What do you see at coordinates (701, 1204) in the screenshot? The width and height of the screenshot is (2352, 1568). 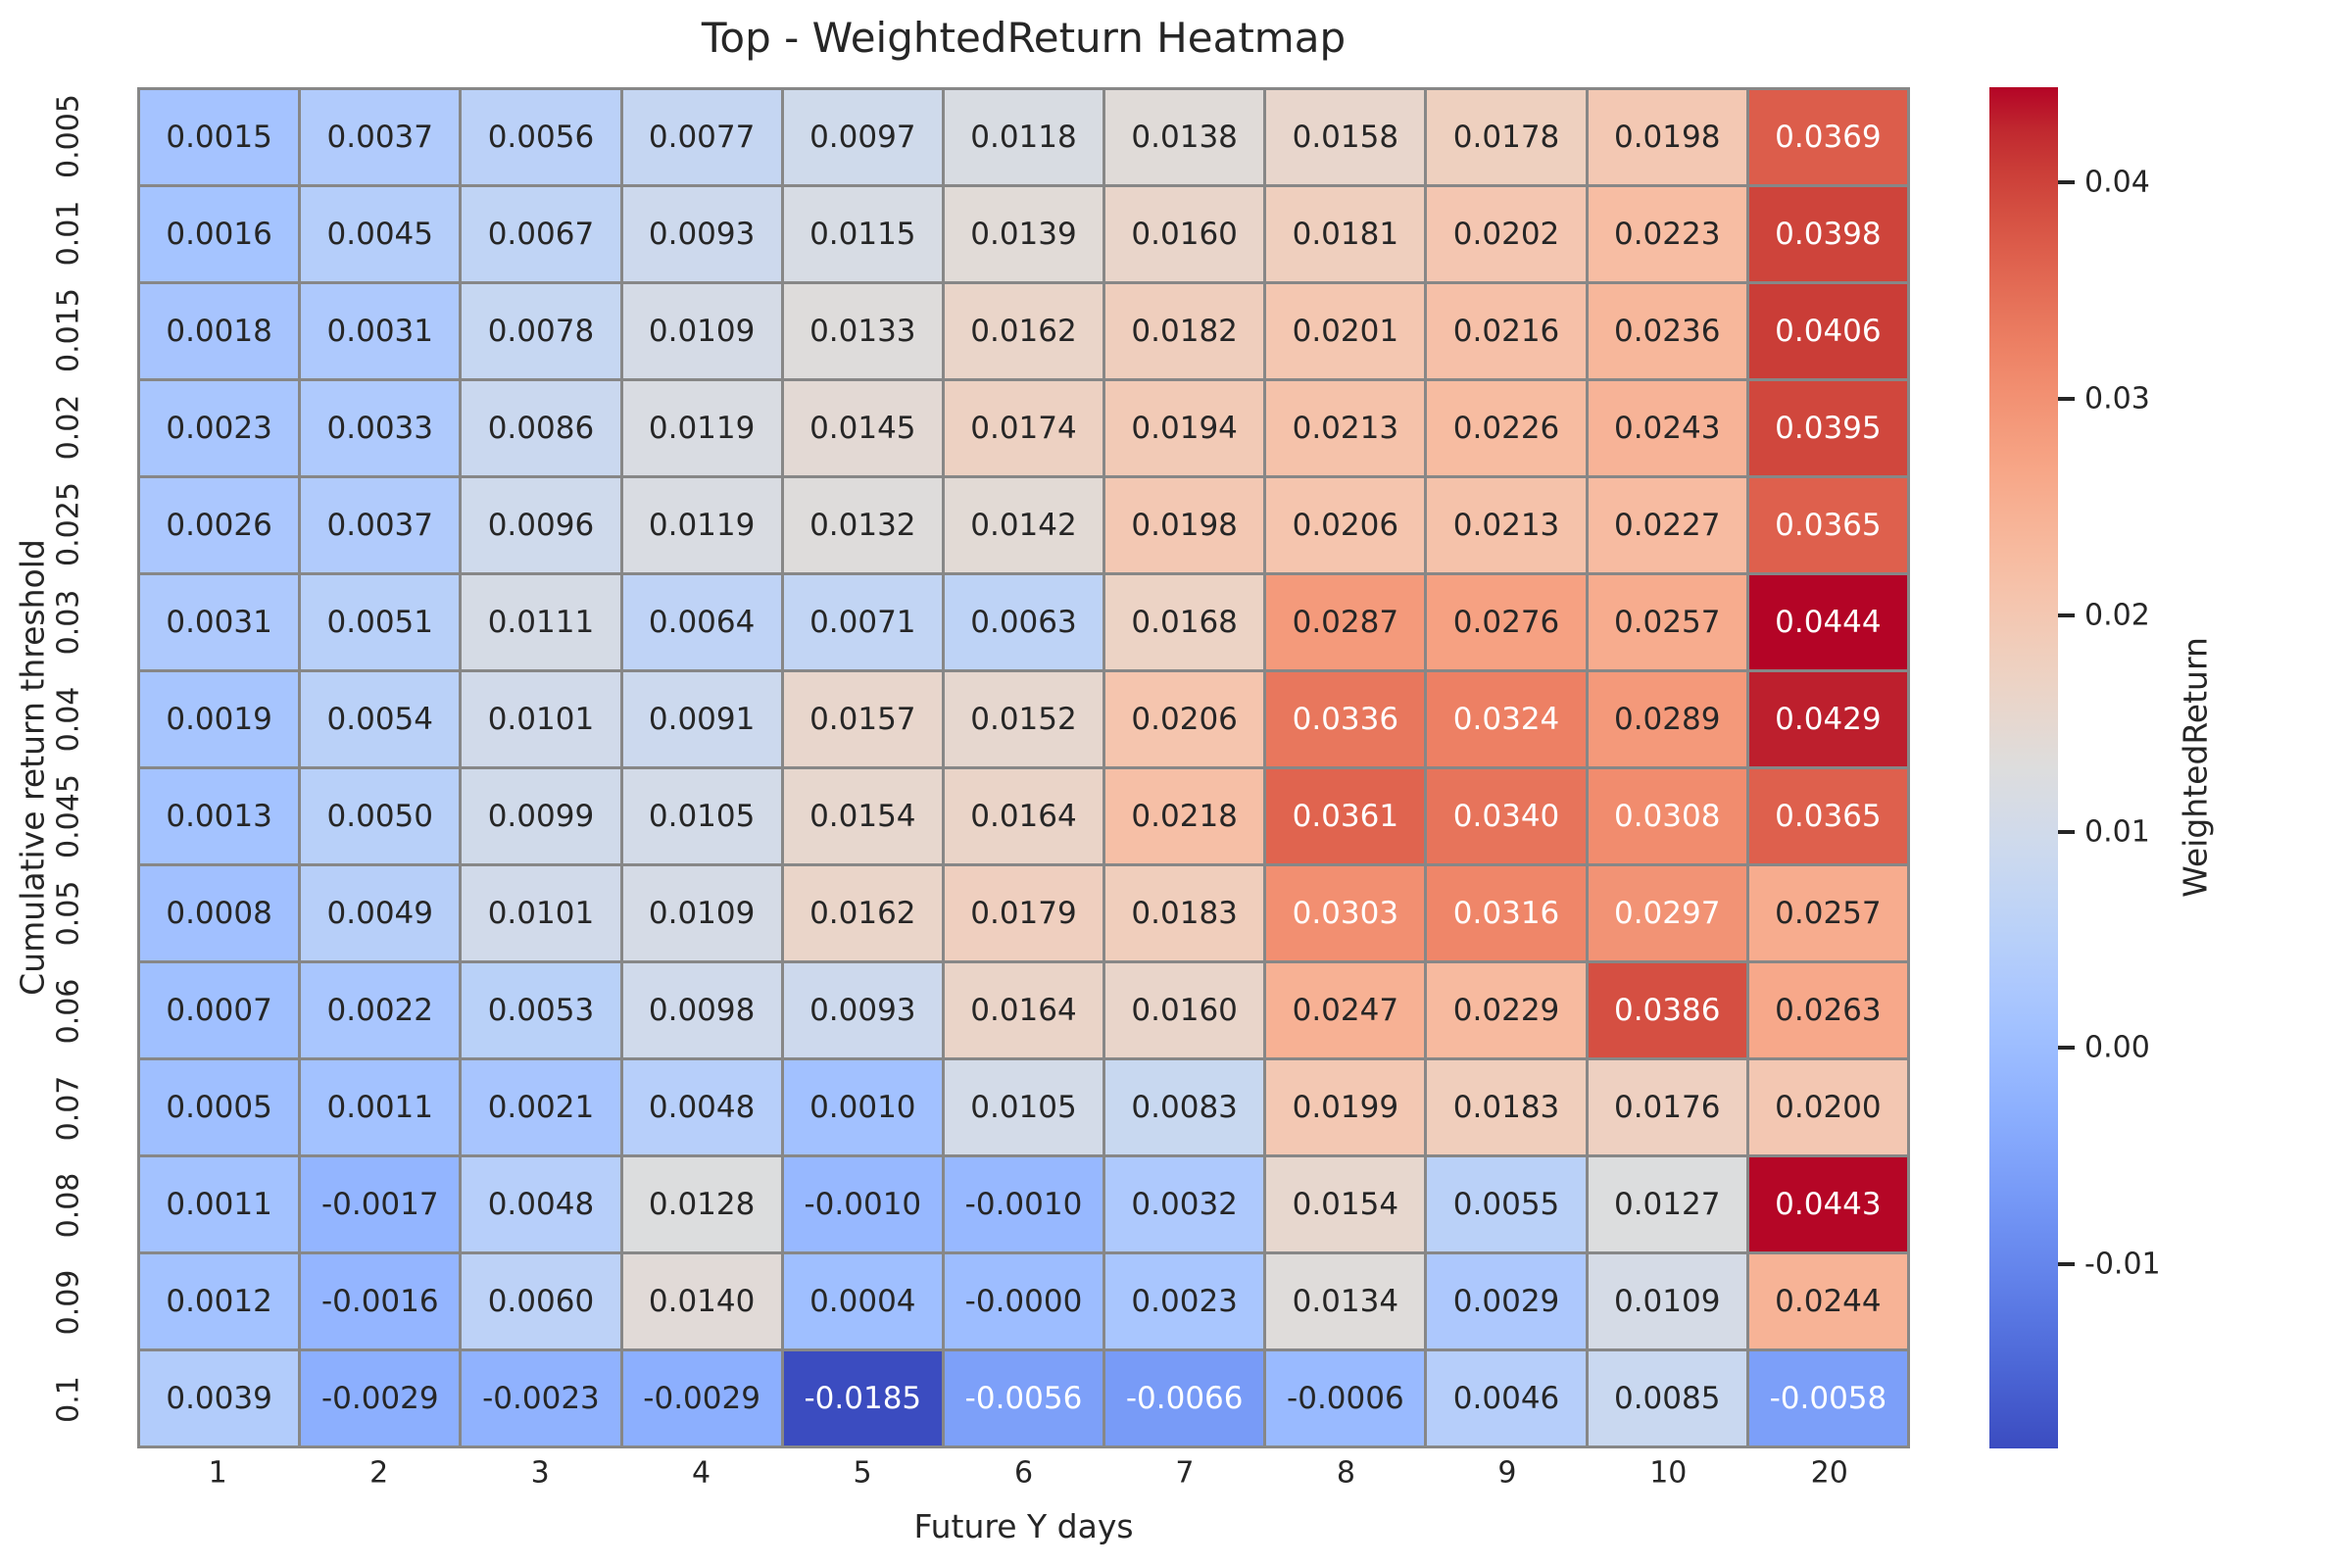 I see `heatmap-cell: 0.0128` at bounding box center [701, 1204].